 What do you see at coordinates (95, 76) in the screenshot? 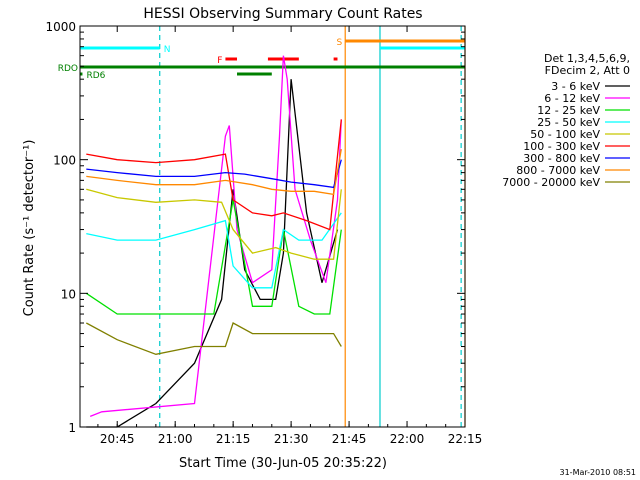
I see `flag-label-rd6: RD6` at bounding box center [95, 76].